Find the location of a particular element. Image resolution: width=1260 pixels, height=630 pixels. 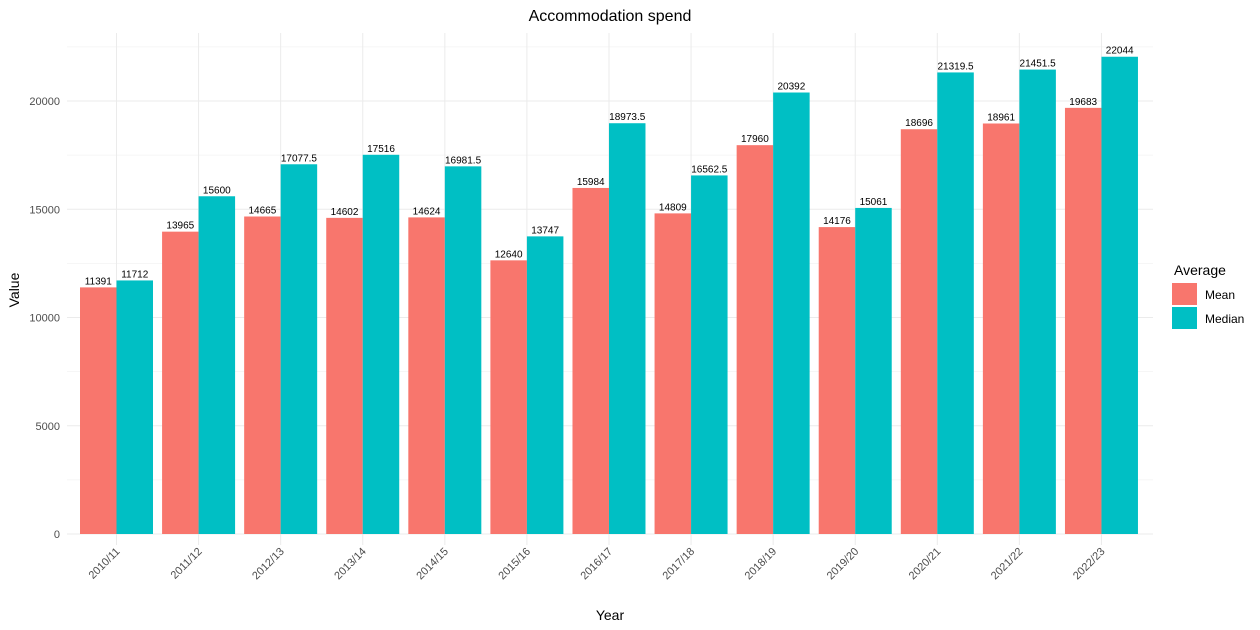

bar-label-median: 15061 is located at coordinates (874, 202).